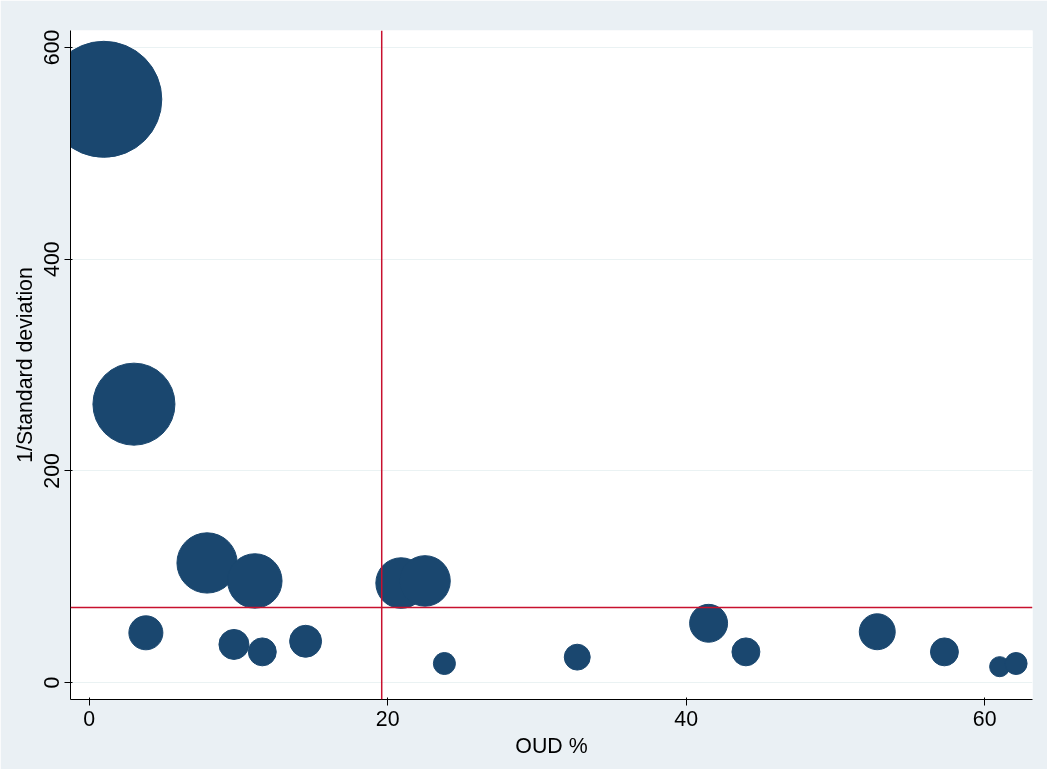  Describe the element at coordinates (52, 682) in the screenshot. I see `y-tick-label: 0` at that location.